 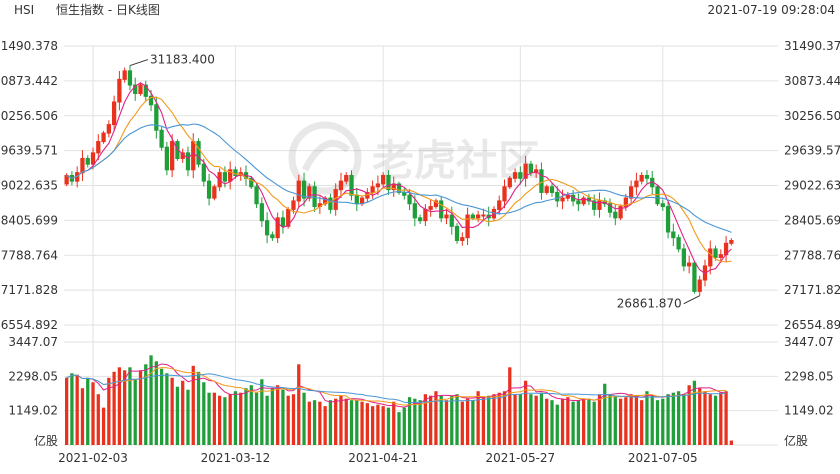 I want to click on symbol-label: HSI, so click(x=24, y=10).